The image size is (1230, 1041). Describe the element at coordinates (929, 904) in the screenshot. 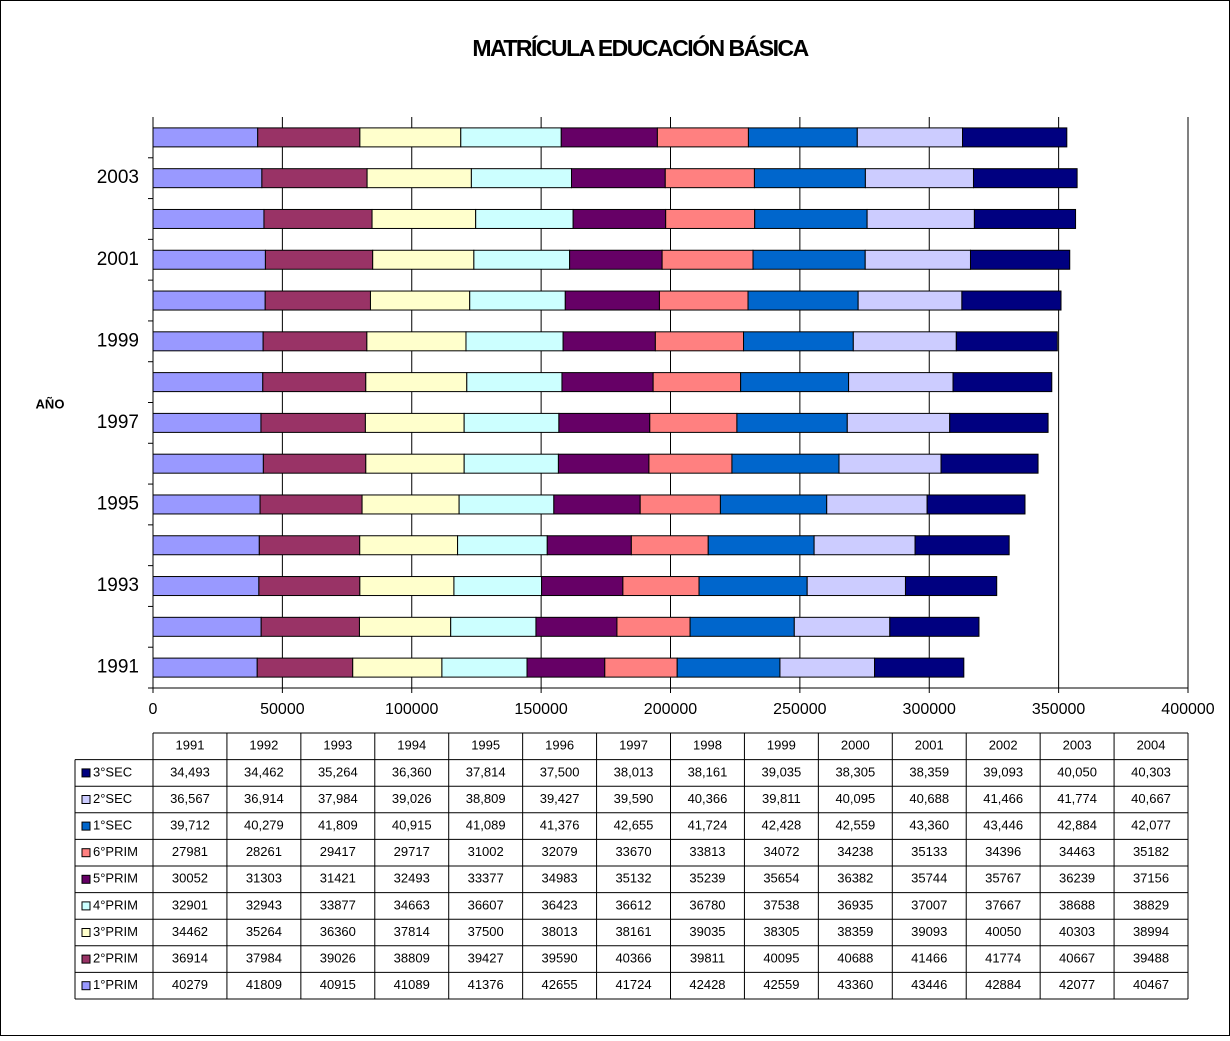

I see `table-cell: 37007` at that location.